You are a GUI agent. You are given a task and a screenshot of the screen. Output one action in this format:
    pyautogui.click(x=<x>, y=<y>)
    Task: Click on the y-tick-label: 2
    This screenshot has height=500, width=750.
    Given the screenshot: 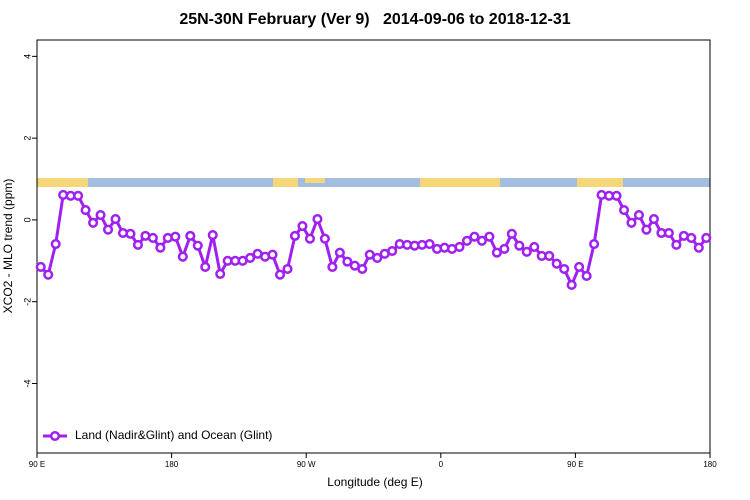 What is the action you would take?
    pyautogui.click(x=27, y=138)
    